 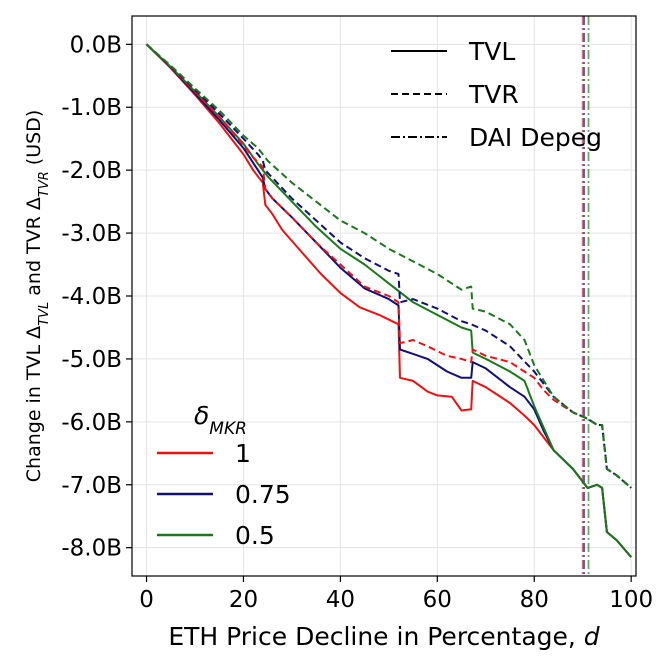 What do you see at coordinates (91, 171) in the screenshot?
I see `y-tick-label: -2.0B` at bounding box center [91, 171].